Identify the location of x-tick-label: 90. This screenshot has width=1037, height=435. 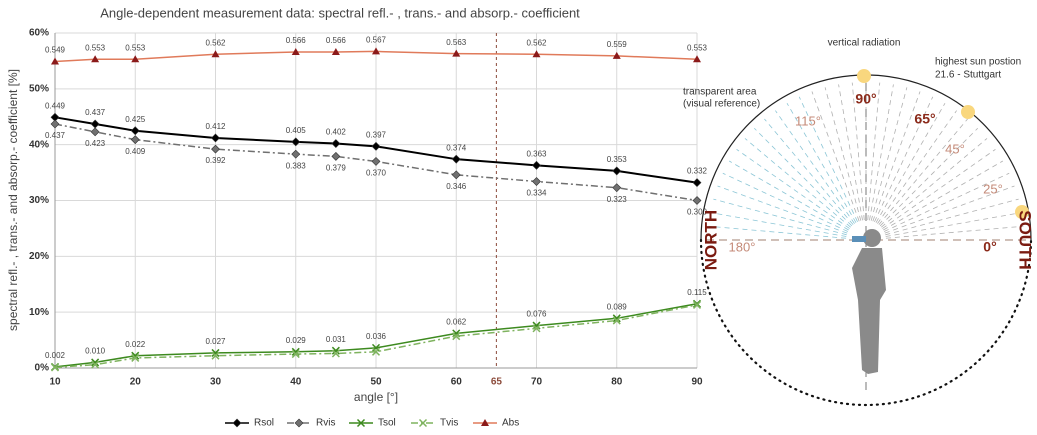
(697, 382).